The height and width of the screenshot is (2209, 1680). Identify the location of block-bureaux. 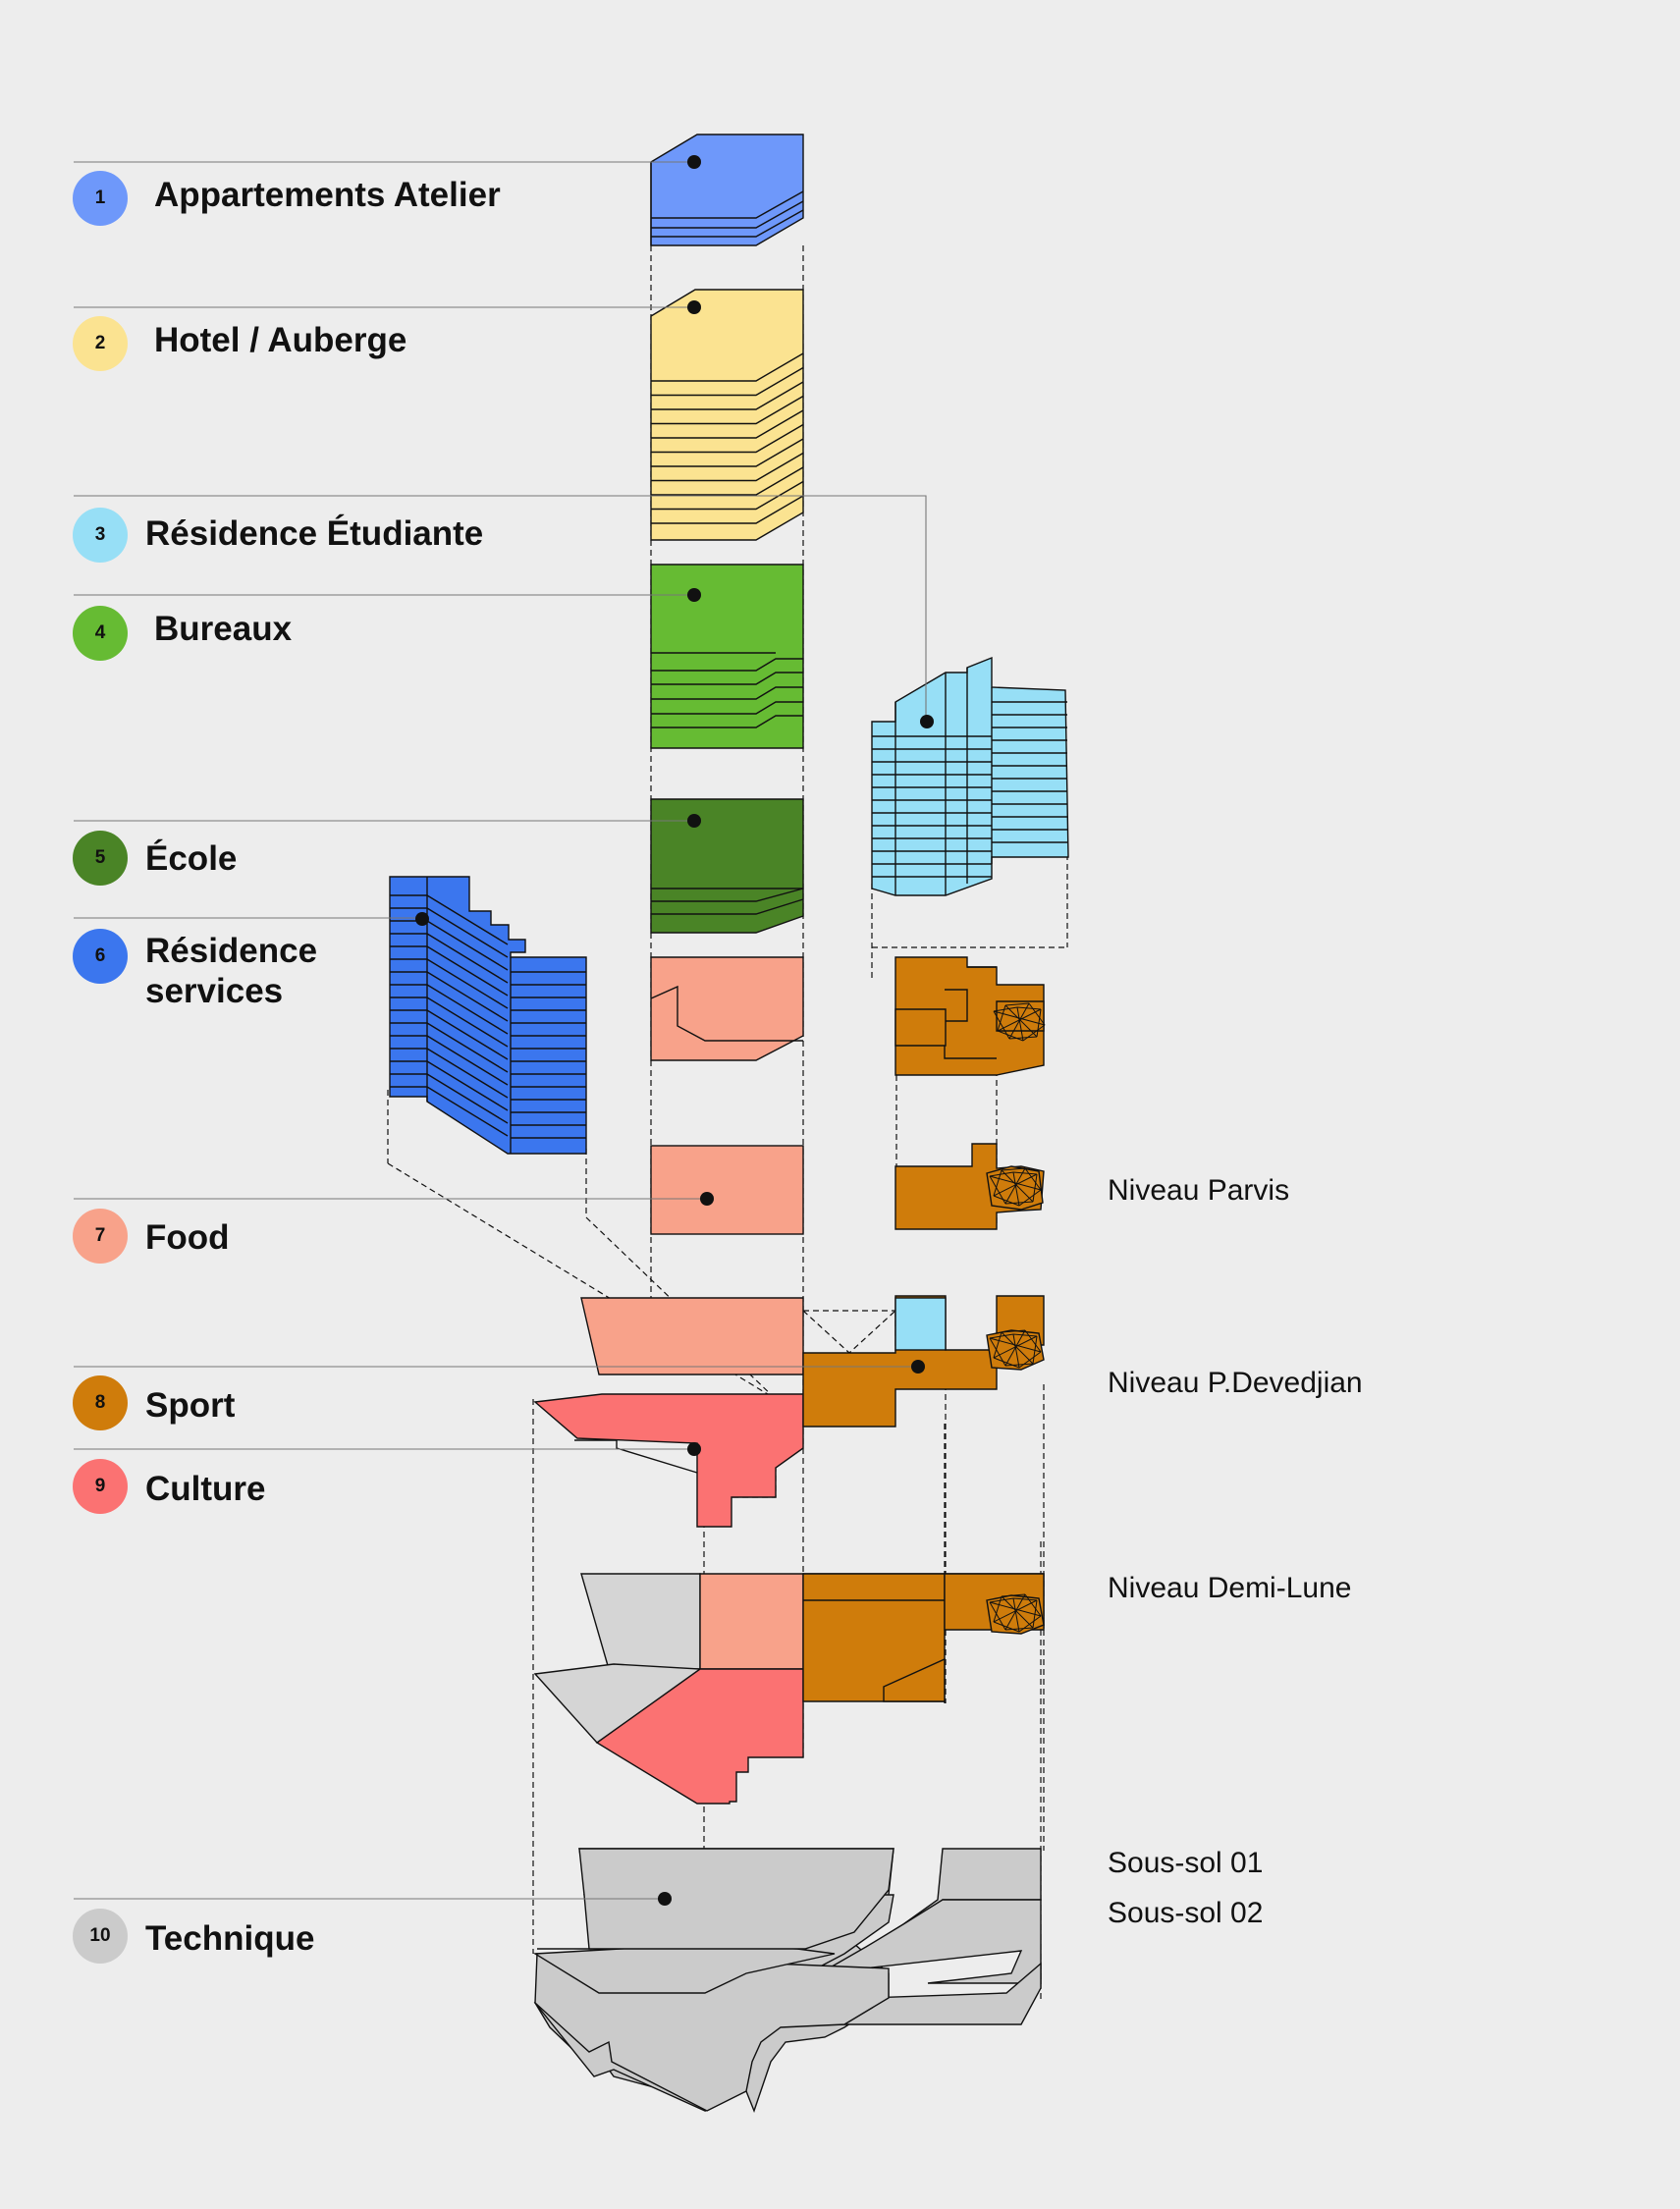
(727, 656).